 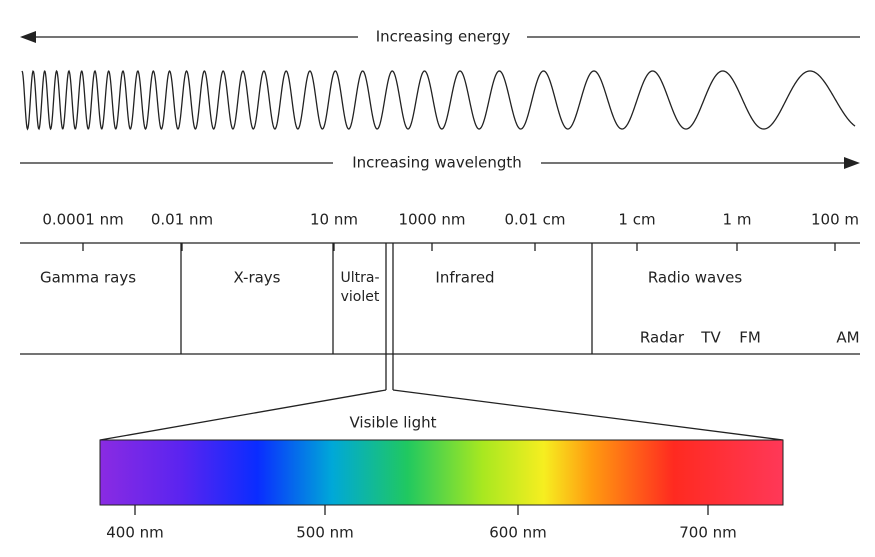 I want to click on spectrum-label: 700 nm, so click(x=708, y=533).